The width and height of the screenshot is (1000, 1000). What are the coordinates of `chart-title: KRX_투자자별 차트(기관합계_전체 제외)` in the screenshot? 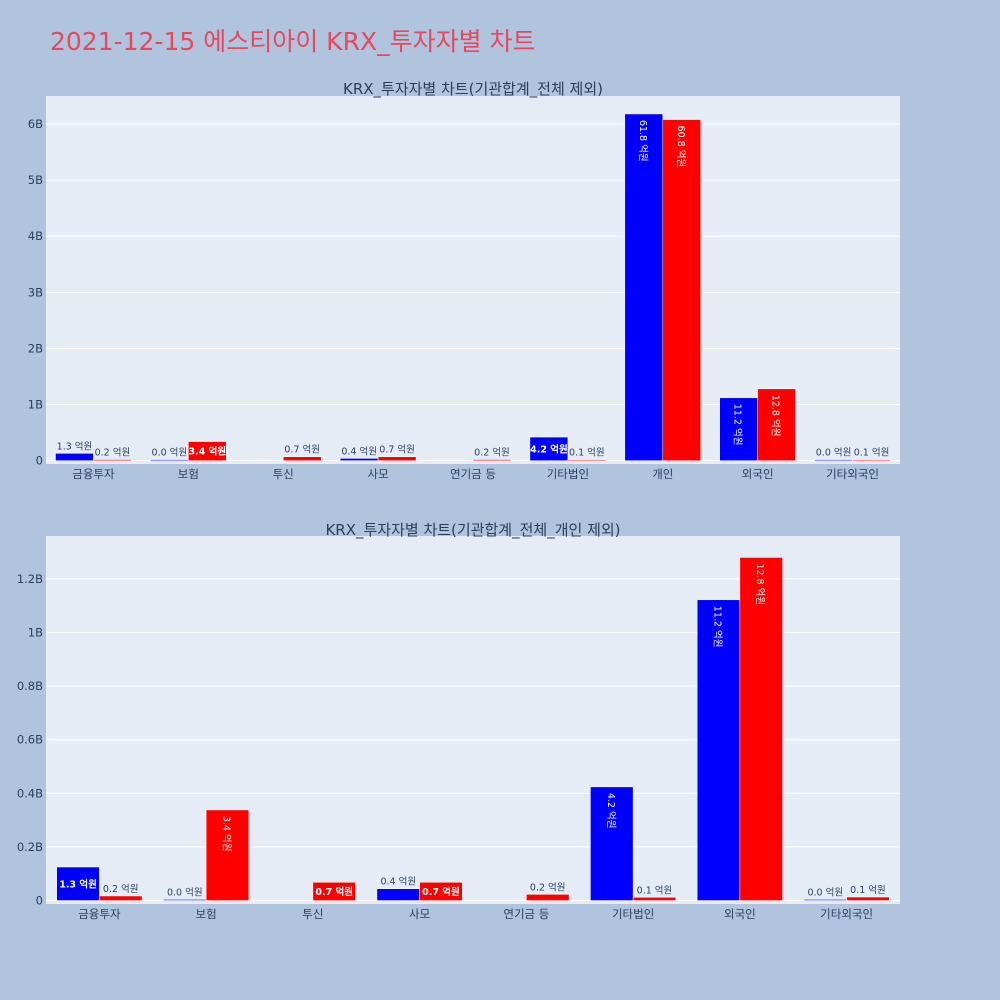 It's located at (473, 89).